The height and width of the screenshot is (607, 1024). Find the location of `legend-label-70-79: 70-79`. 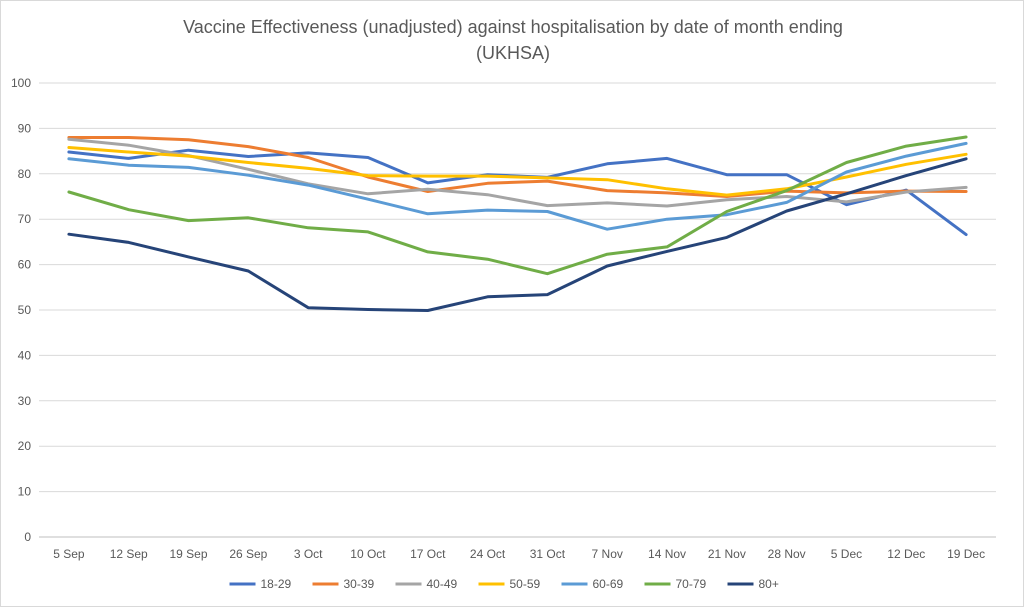

legend-label-70-79: 70-79 is located at coordinates (691, 584).